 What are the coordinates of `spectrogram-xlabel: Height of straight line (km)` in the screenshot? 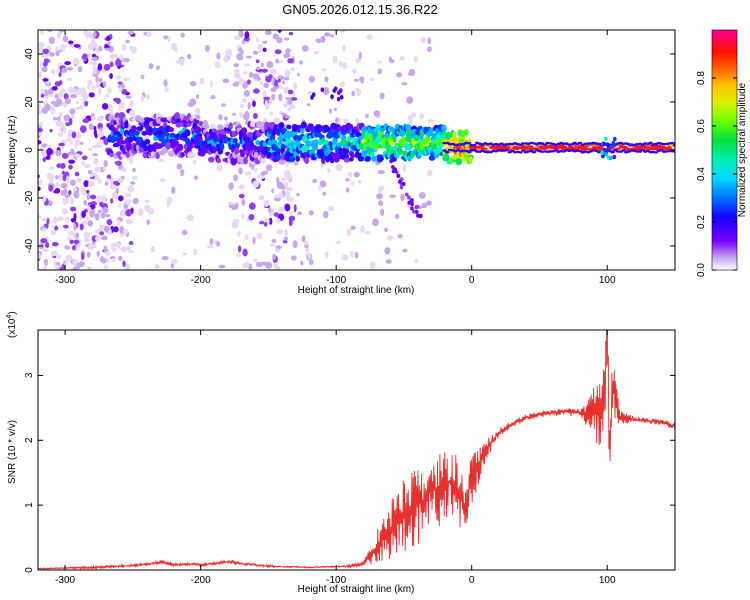 It's located at (356, 290).